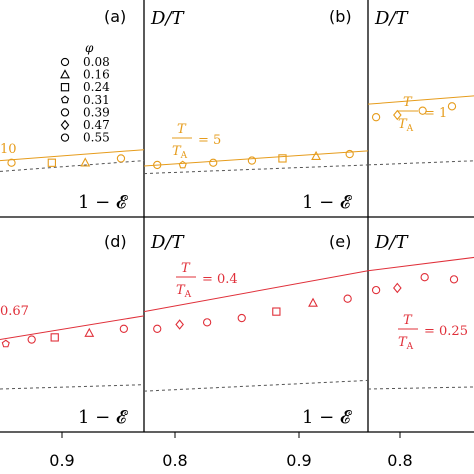  I want to click on legend-label-6: 0.55, so click(96, 138).